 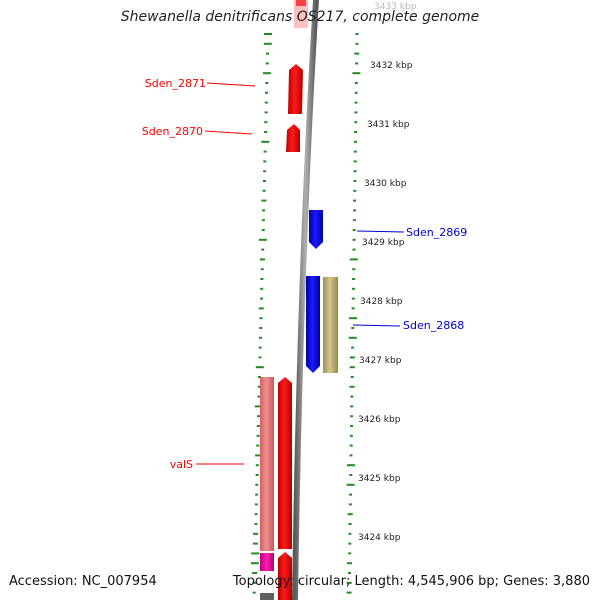 What do you see at coordinates (380, 361) in the screenshot?
I see `kbp-label: 3427 kbp` at bounding box center [380, 361].